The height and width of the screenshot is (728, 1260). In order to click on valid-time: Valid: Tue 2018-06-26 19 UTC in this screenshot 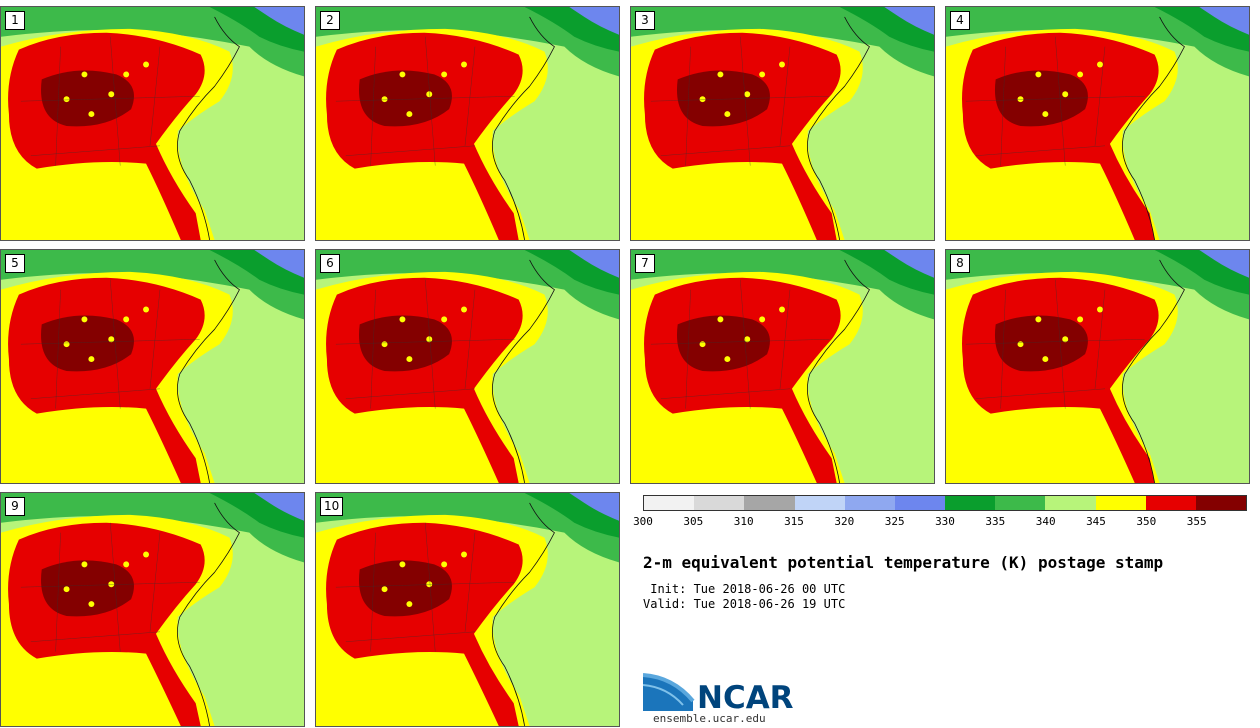, I will do `click(744, 604)`.